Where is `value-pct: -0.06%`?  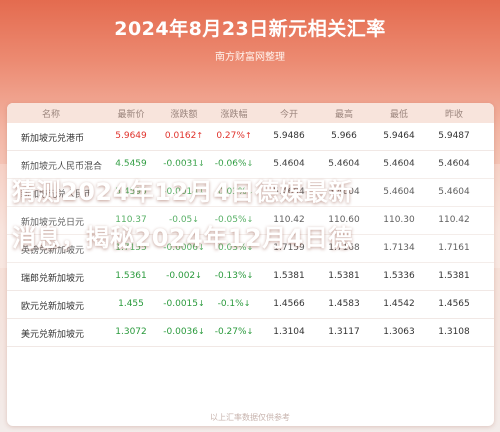
value-pct: -0.06% is located at coordinates (230, 164).